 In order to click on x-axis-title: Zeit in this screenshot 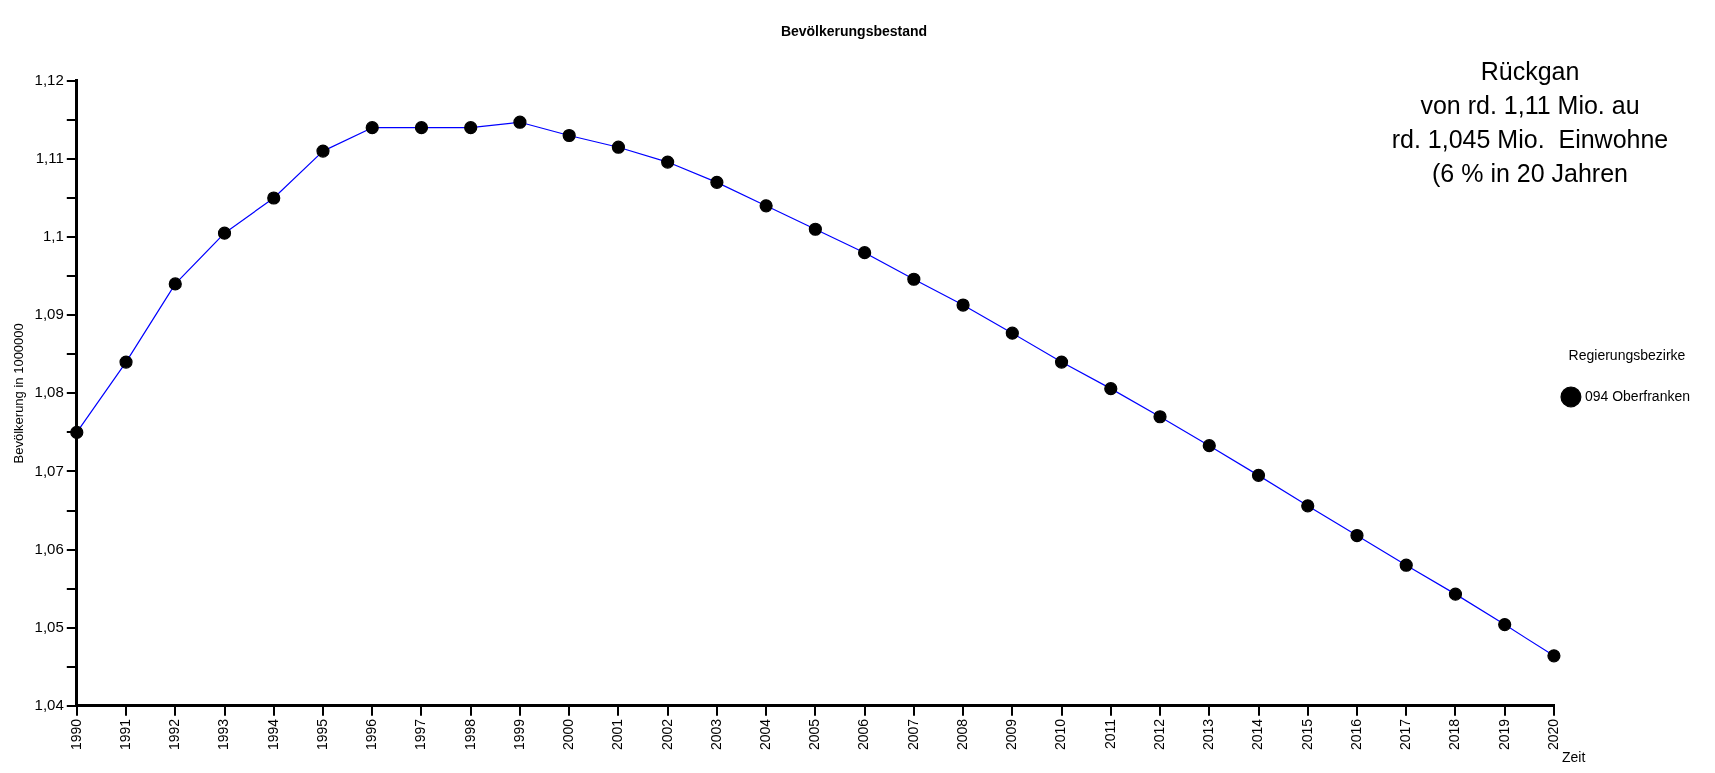, I will do `click(1573, 756)`.